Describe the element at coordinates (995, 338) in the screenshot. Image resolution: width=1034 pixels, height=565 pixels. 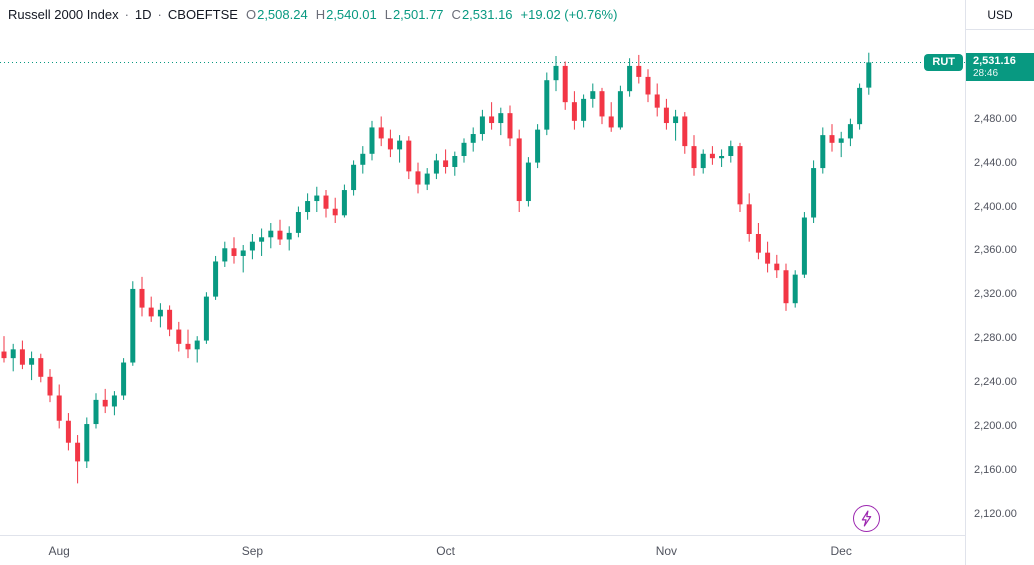
I see `price-tick-label: 2,280.00` at that location.